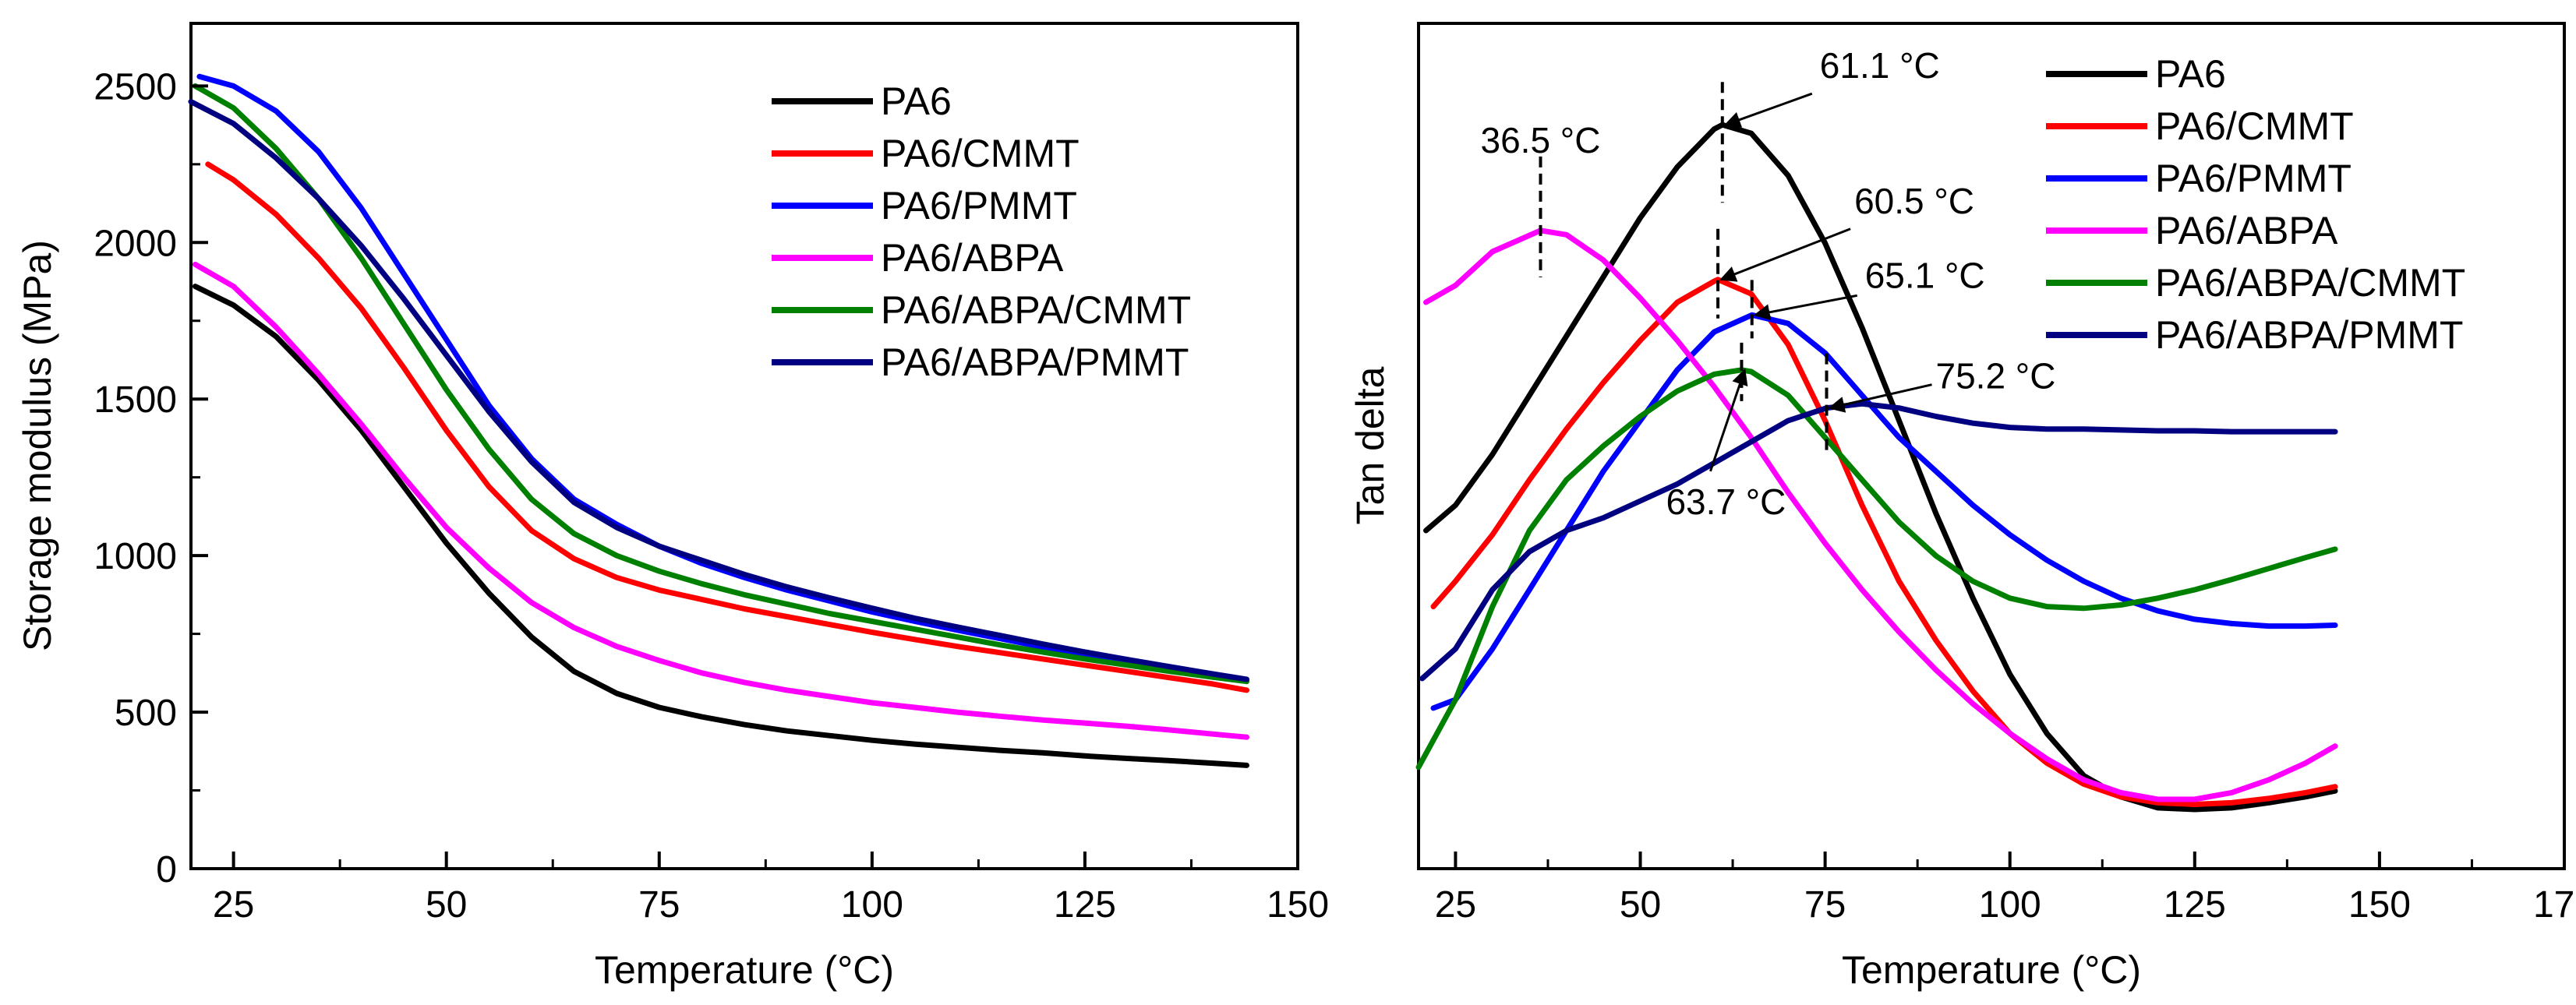 The height and width of the screenshot is (1005, 2576). What do you see at coordinates (135, 244) in the screenshot?
I see `y-tick-label: 2000` at bounding box center [135, 244].